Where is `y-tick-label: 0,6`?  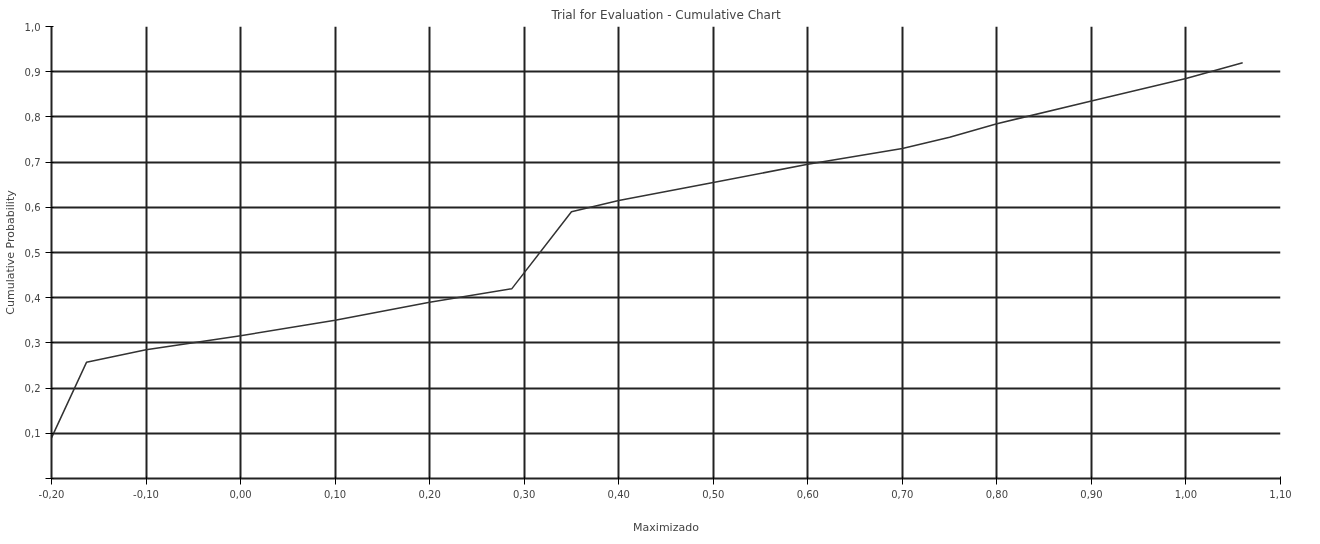 y-tick-label: 0,6 is located at coordinates (32, 208).